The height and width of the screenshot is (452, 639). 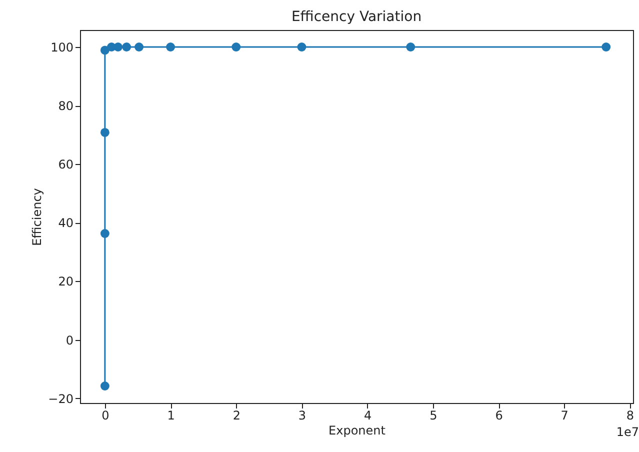 I want to click on y-axis-title: Efficiency, so click(x=37, y=217).